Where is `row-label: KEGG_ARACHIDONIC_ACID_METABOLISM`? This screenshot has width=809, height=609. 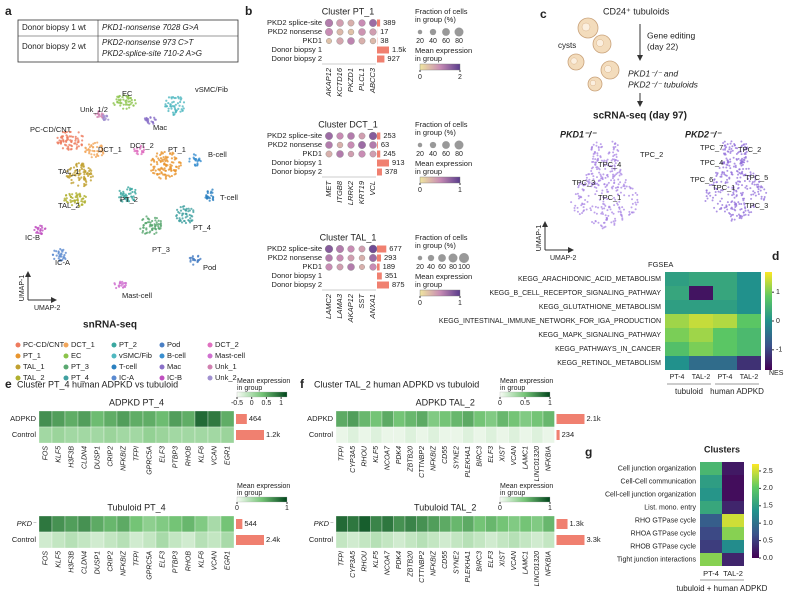 row-label: KEGG_ARACHIDONIC_ACID_METABOLISM is located at coordinates (589, 279).